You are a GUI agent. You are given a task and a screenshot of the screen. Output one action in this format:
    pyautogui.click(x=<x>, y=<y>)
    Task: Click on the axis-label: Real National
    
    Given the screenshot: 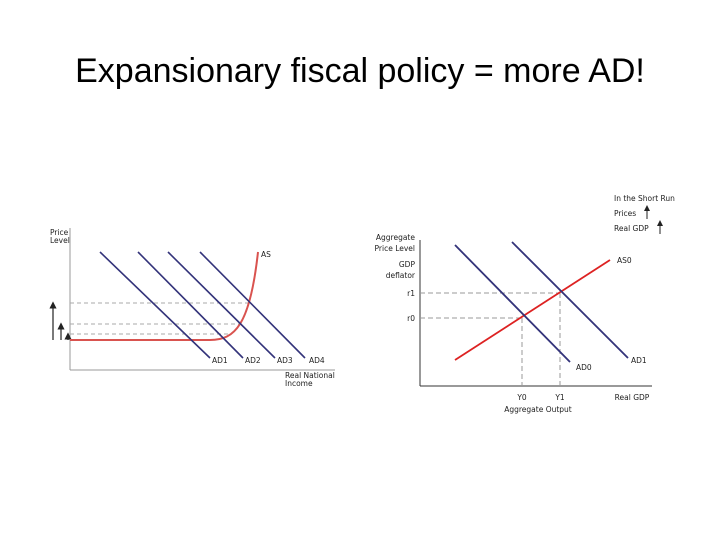 What is the action you would take?
    pyautogui.click(x=310, y=375)
    